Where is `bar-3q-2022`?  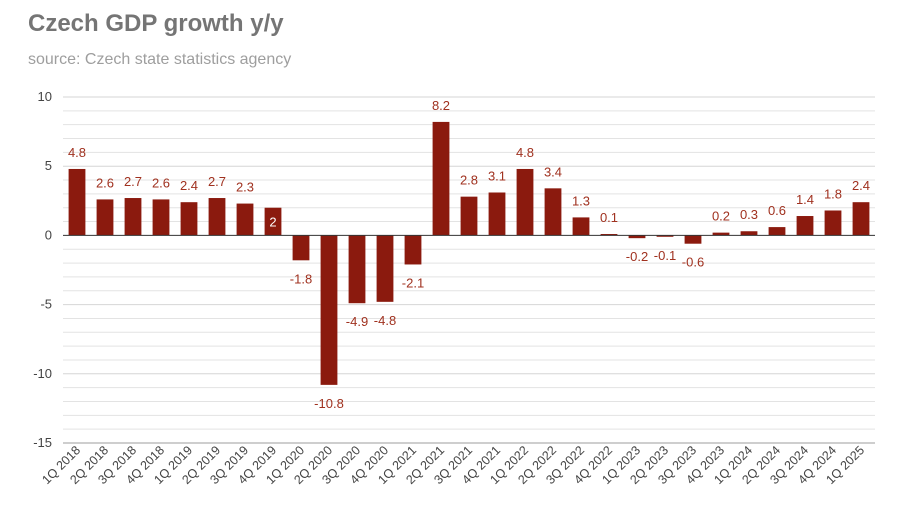 bar-3q-2022 is located at coordinates (581, 226).